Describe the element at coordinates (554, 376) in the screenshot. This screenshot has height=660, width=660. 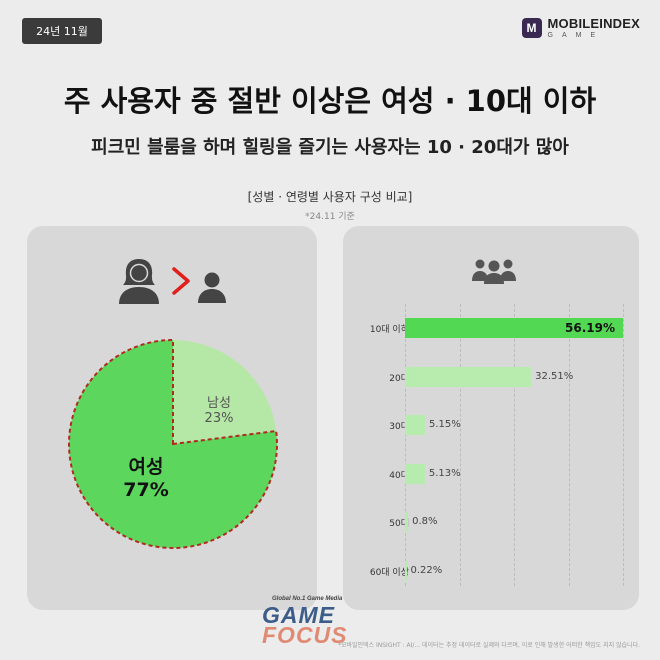
I see `bar-value-label: 32.51%` at that location.